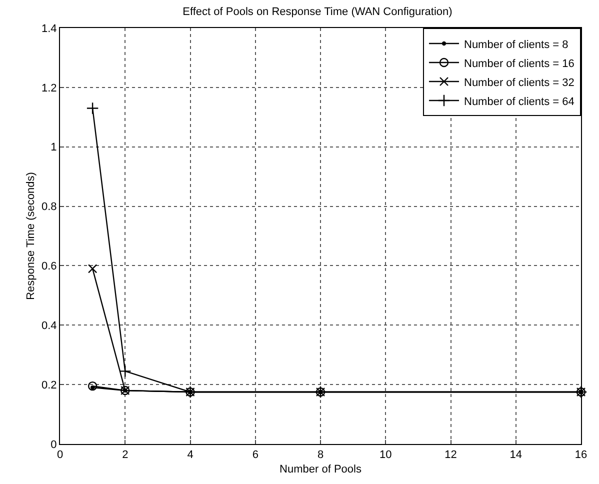 The height and width of the screenshot is (484, 599). What do you see at coordinates (49, 385) in the screenshot?
I see `y-tick-label: 0.2` at bounding box center [49, 385].